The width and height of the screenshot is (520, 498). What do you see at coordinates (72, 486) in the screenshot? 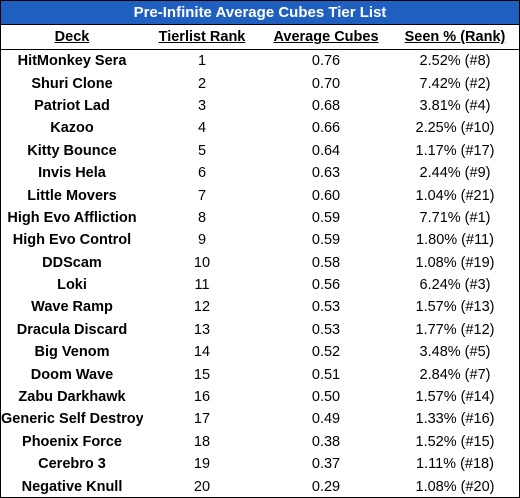
I see `cell-deck: Negative Knull` at bounding box center [72, 486].